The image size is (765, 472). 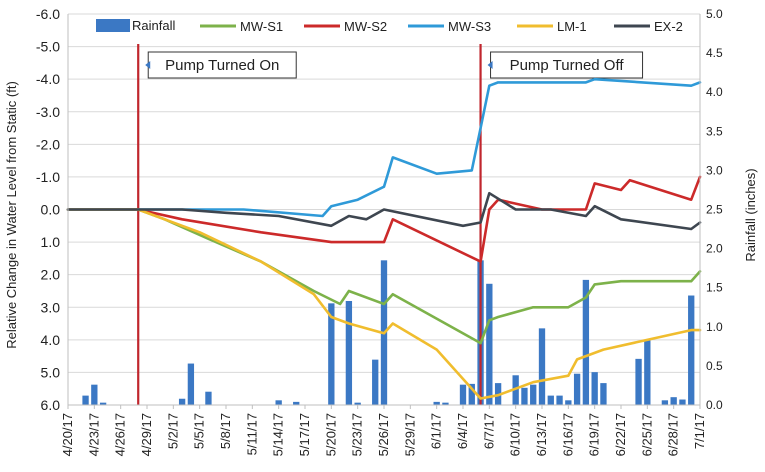 I want to click on event-label: Pump Turned On, so click(x=222, y=65).